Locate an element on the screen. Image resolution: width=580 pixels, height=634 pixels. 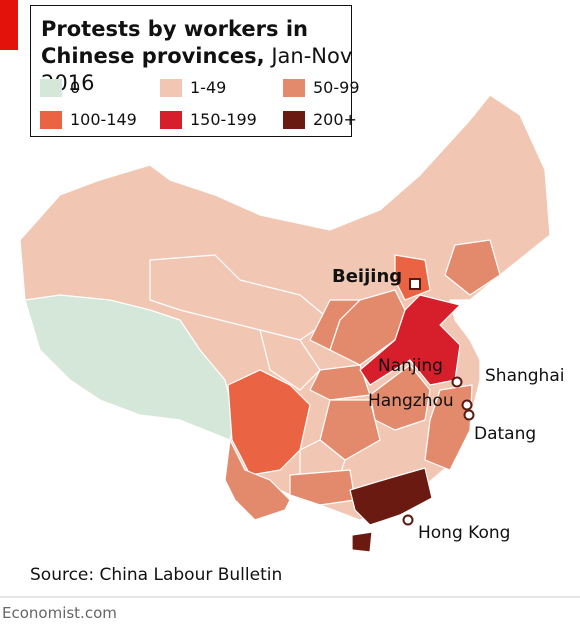
city-label: Shanghai is located at coordinates (524, 376).